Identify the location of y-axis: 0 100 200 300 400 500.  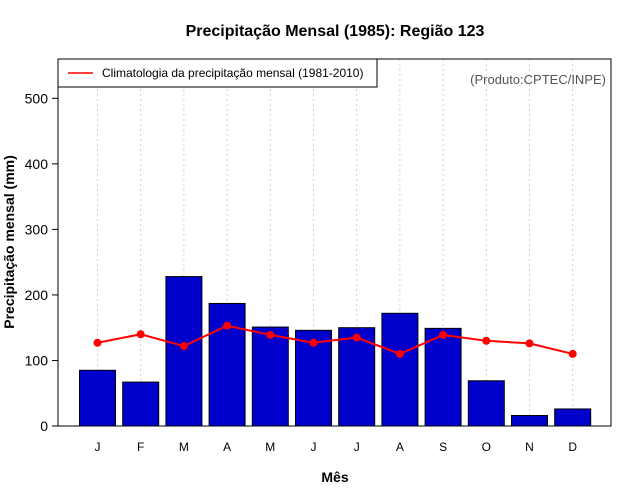
(41, 262).